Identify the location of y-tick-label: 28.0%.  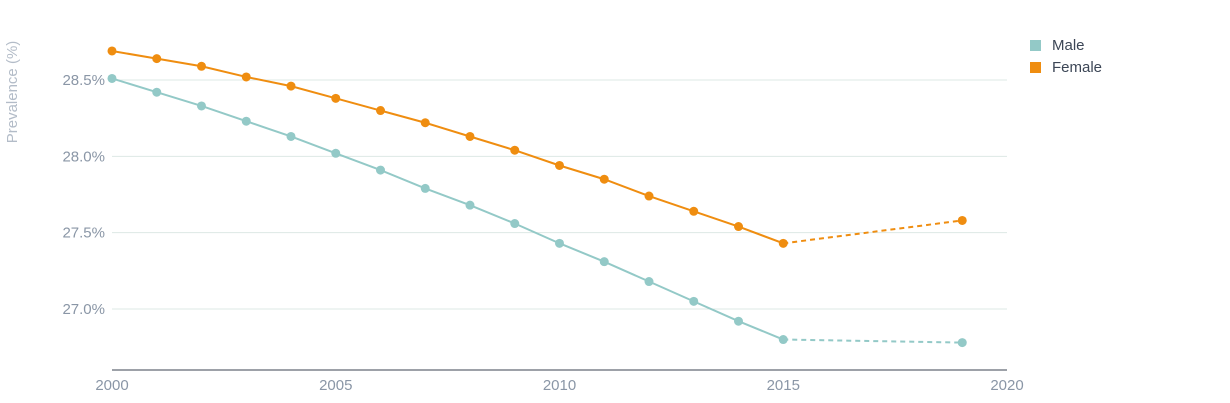
(83, 156).